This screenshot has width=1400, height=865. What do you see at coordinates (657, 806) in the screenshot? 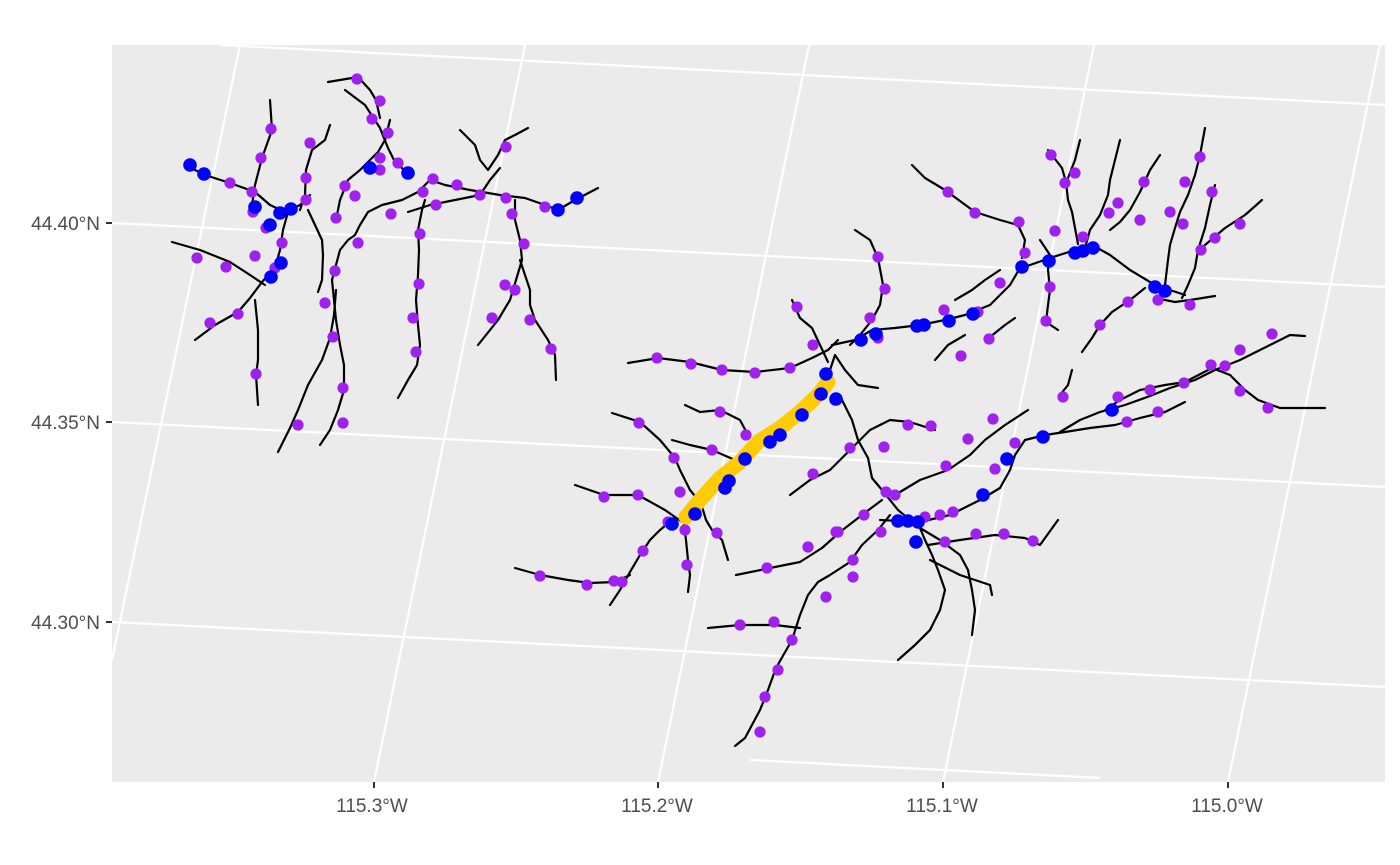
I see `x-tick-label-2: 115.2°W` at bounding box center [657, 806].